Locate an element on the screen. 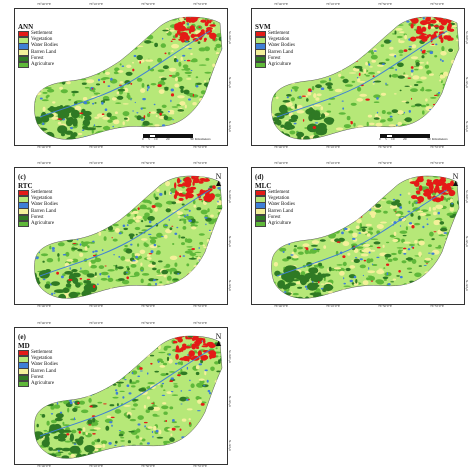  longitude-label: 76°45'0"E is located at coordinates (96, 163).